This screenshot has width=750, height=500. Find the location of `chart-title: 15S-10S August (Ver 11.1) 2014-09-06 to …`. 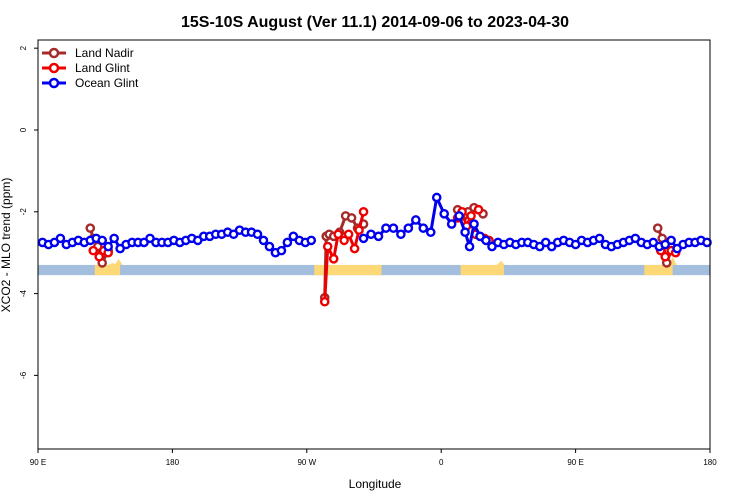

chart-title: 15S-10S August (Ver 11.1) 2014-09-06 to … is located at coordinates (375, 22).